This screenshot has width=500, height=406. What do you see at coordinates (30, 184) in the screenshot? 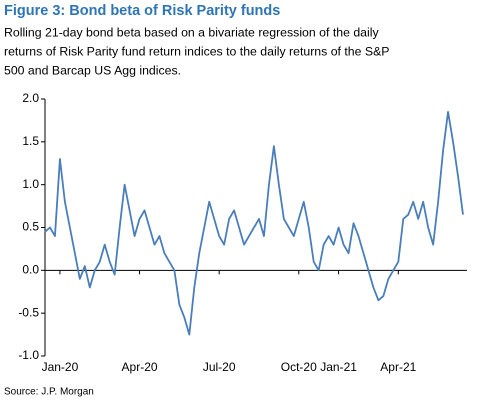
I see `y-tick-label: 1.0` at bounding box center [30, 184].